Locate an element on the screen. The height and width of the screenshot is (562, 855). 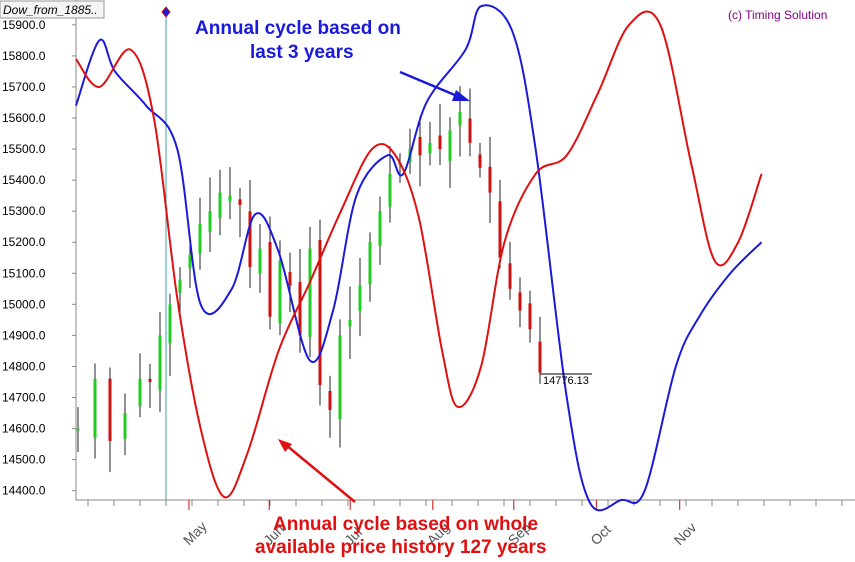
y-tick-label: 14800.0 is located at coordinates (24, 366).